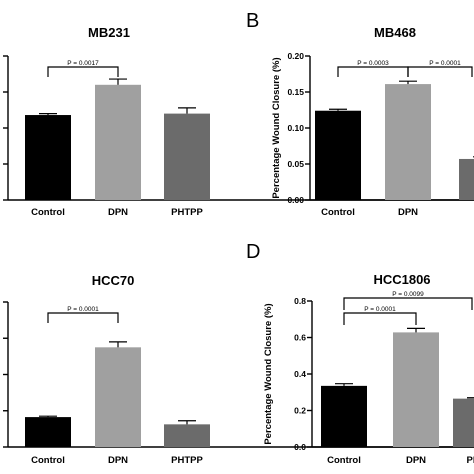 This screenshot has width=474, height=474. What do you see at coordinates (83, 63) in the screenshot?
I see `p-value-label: P = 0.0017` at bounding box center [83, 63].